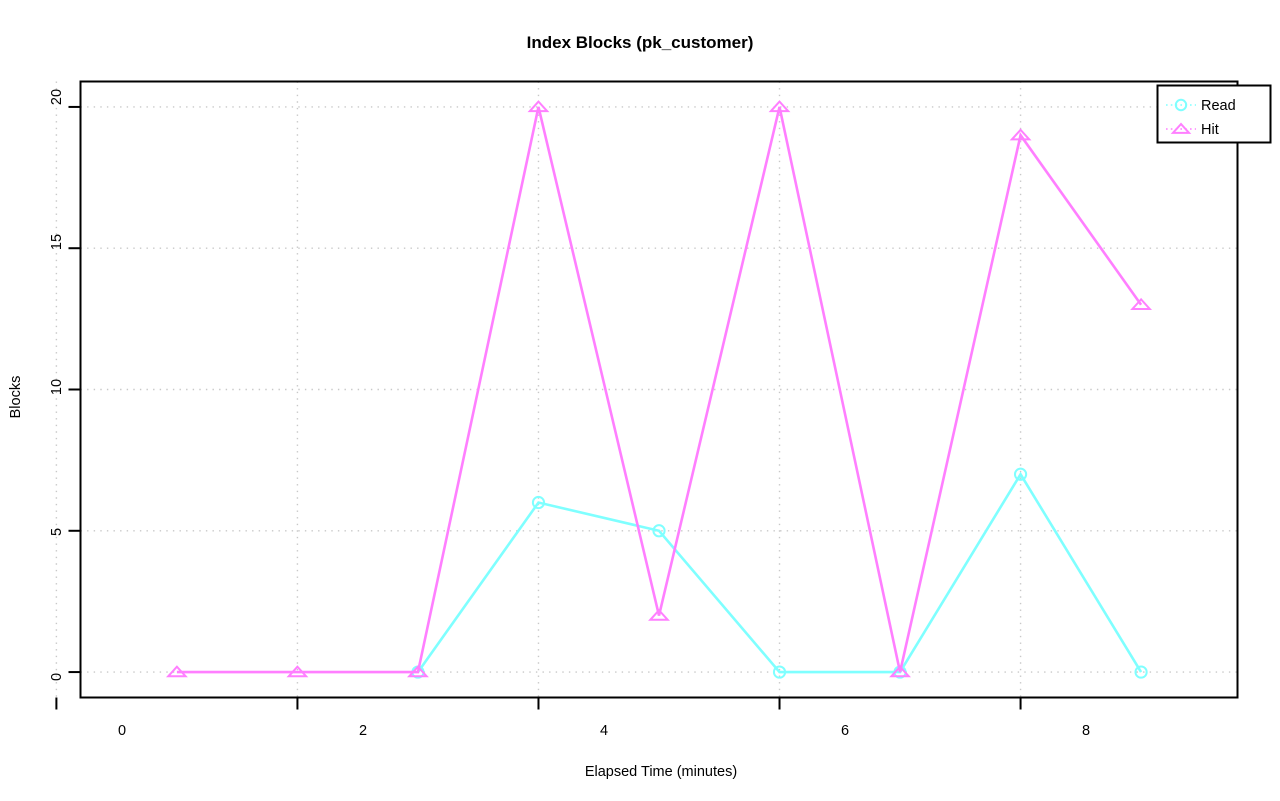  Describe the element at coordinates (640, 42) in the screenshot. I see `page-title: Index Blocks (pk_customer)` at that location.